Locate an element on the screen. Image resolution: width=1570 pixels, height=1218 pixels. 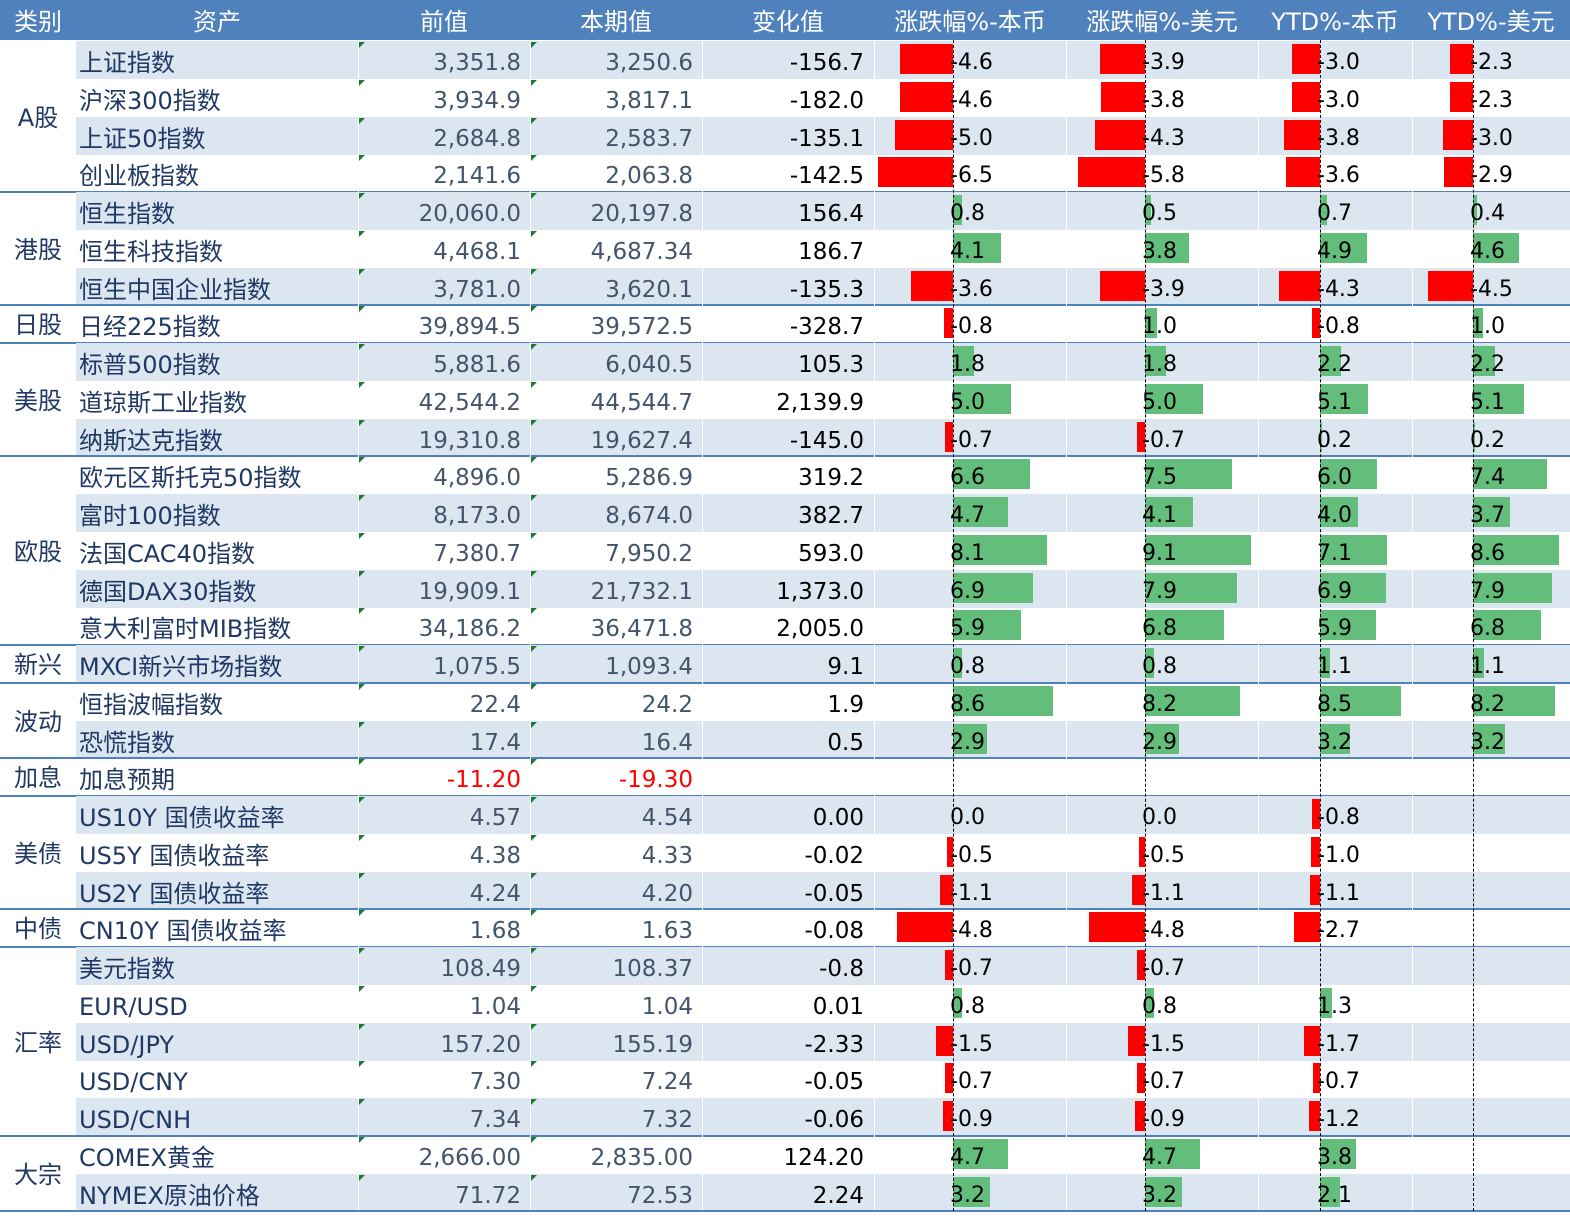
asset-name: USD/CNY is located at coordinates (133, 1082).